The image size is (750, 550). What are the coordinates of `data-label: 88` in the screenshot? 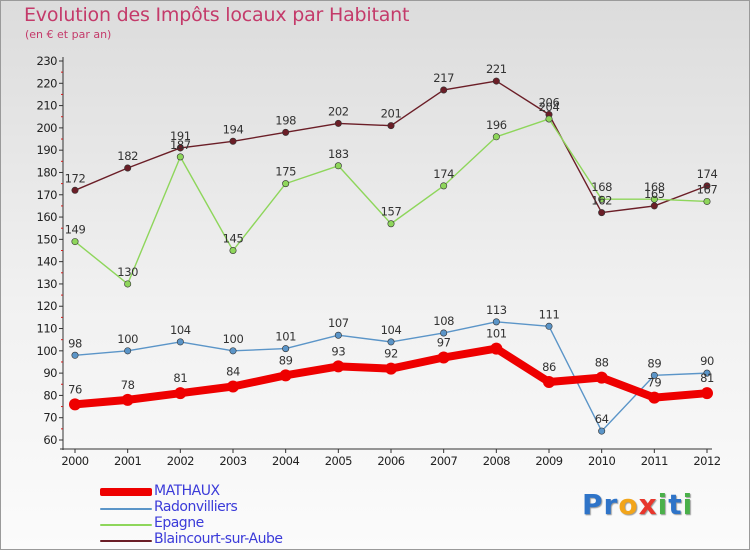 It's located at (602, 363).